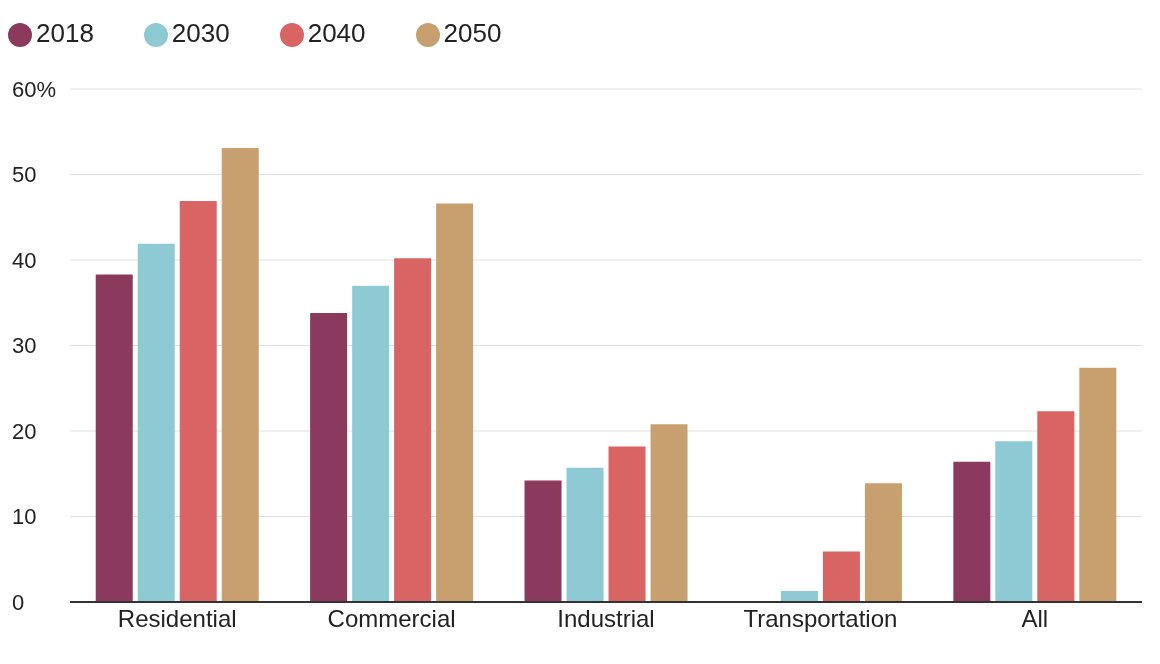  Describe the element at coordinates (18, 602) in the screenshot. I see `y-tick-label: 0` at that location.